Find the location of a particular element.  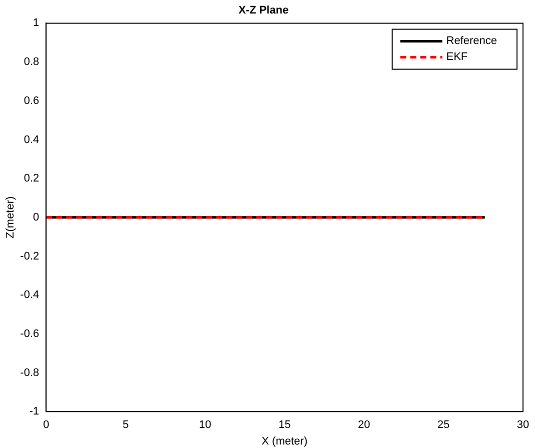

y-axis-title: Z(meter) is located at coordinates (10, 217).